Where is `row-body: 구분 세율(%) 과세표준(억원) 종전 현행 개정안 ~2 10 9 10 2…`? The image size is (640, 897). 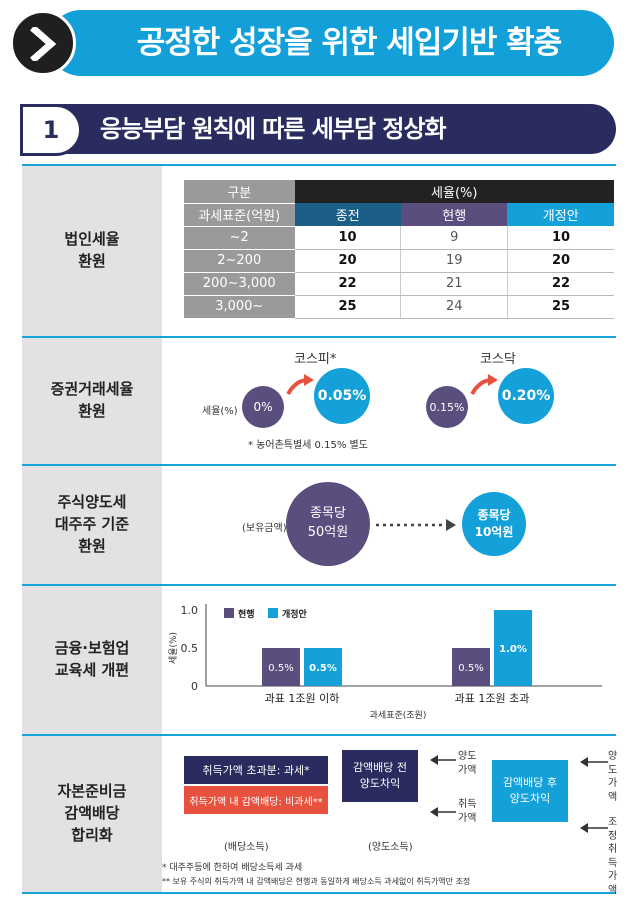 row-body: 구분 세율(%) 과세표준(억원) 종전 현행 개정안 ~2 10 9 10 2… is located at coordinates (389, 251).